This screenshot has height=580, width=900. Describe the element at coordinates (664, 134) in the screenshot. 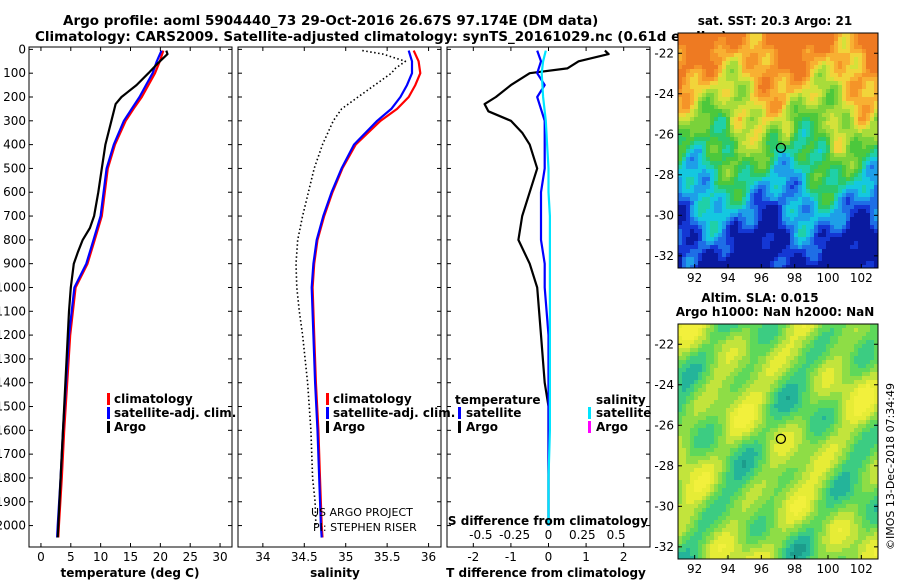

I see `lat-tick-label: -26` at that location.